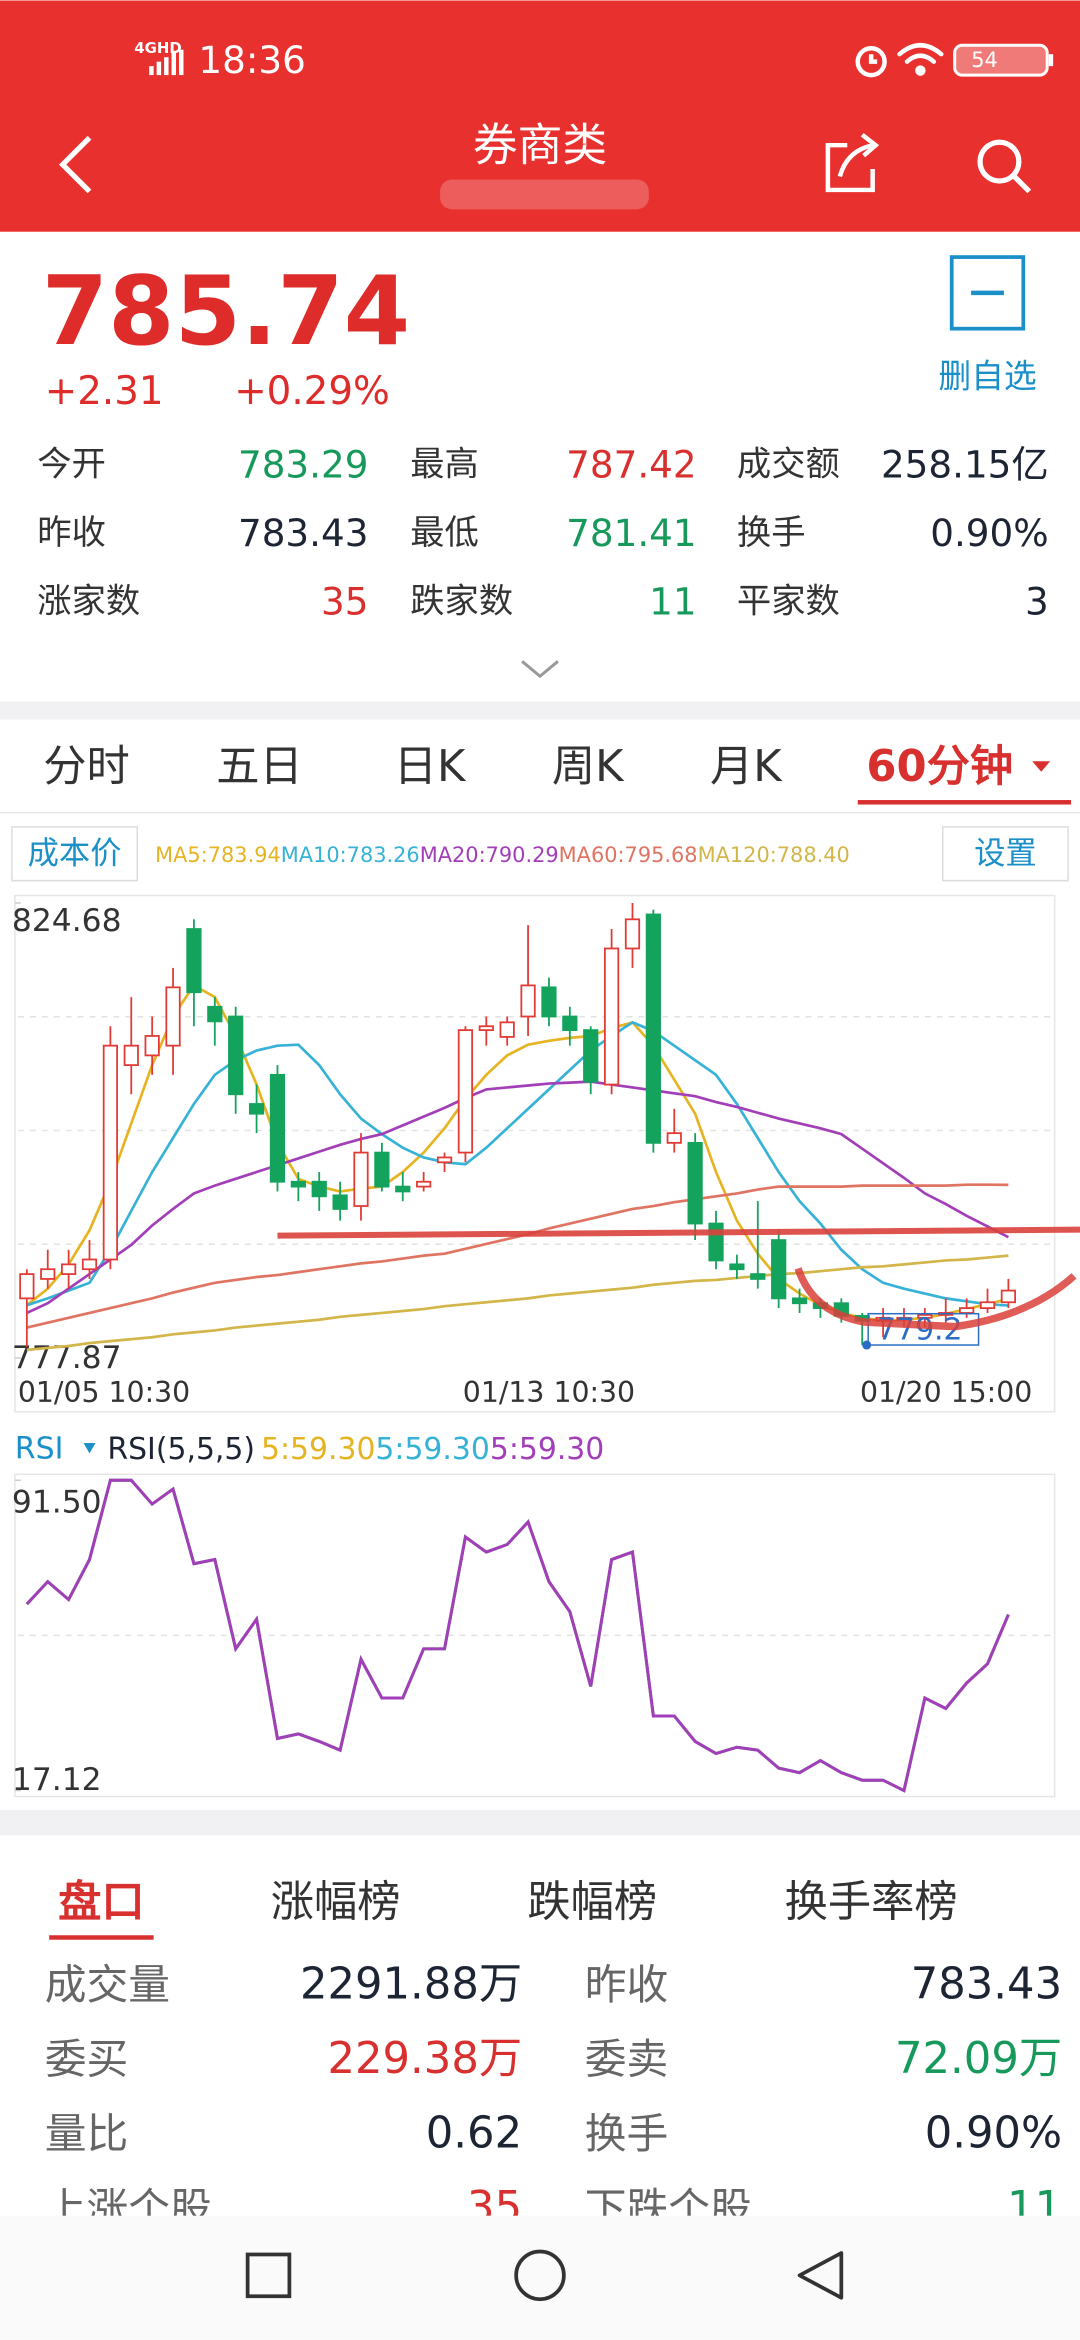  I want to click on low-label: 779.2, so click(919, 1330).